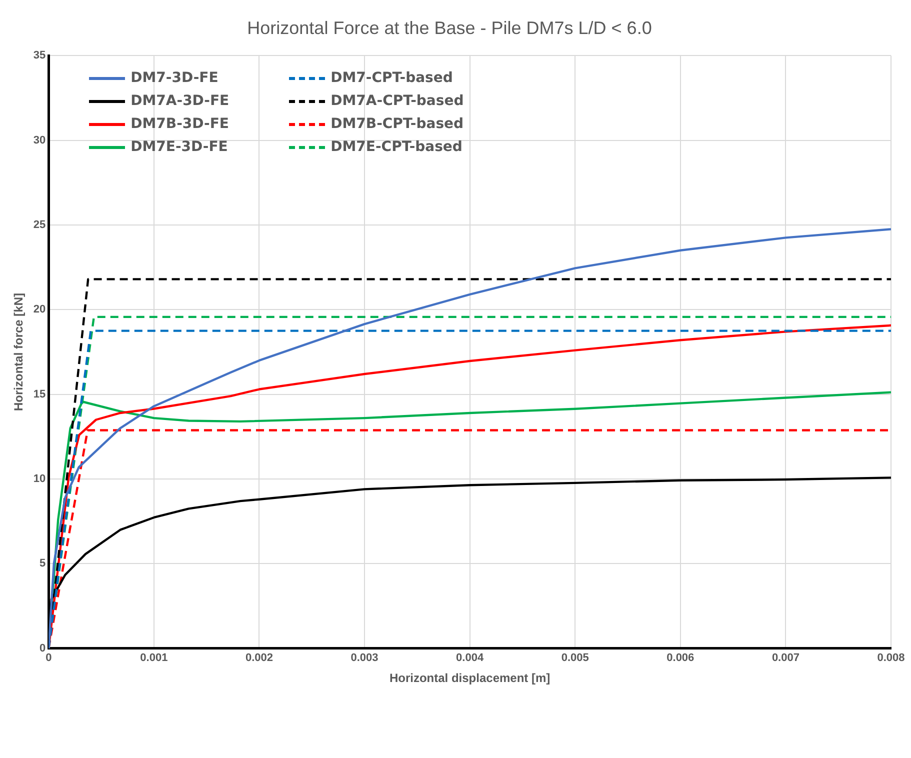 This screenshot has height=758, width=911. Describe the element at coordinates (154, 658) in the screenshot. I see `x-tick-label: 0.001` at that location.